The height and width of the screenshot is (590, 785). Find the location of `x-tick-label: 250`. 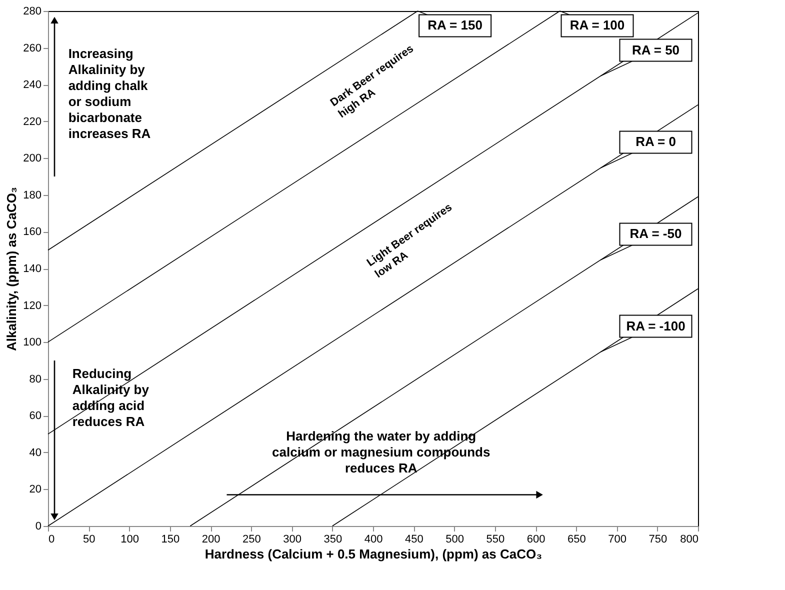

x-tick-label: 250 is located at coordinates (251, 540).